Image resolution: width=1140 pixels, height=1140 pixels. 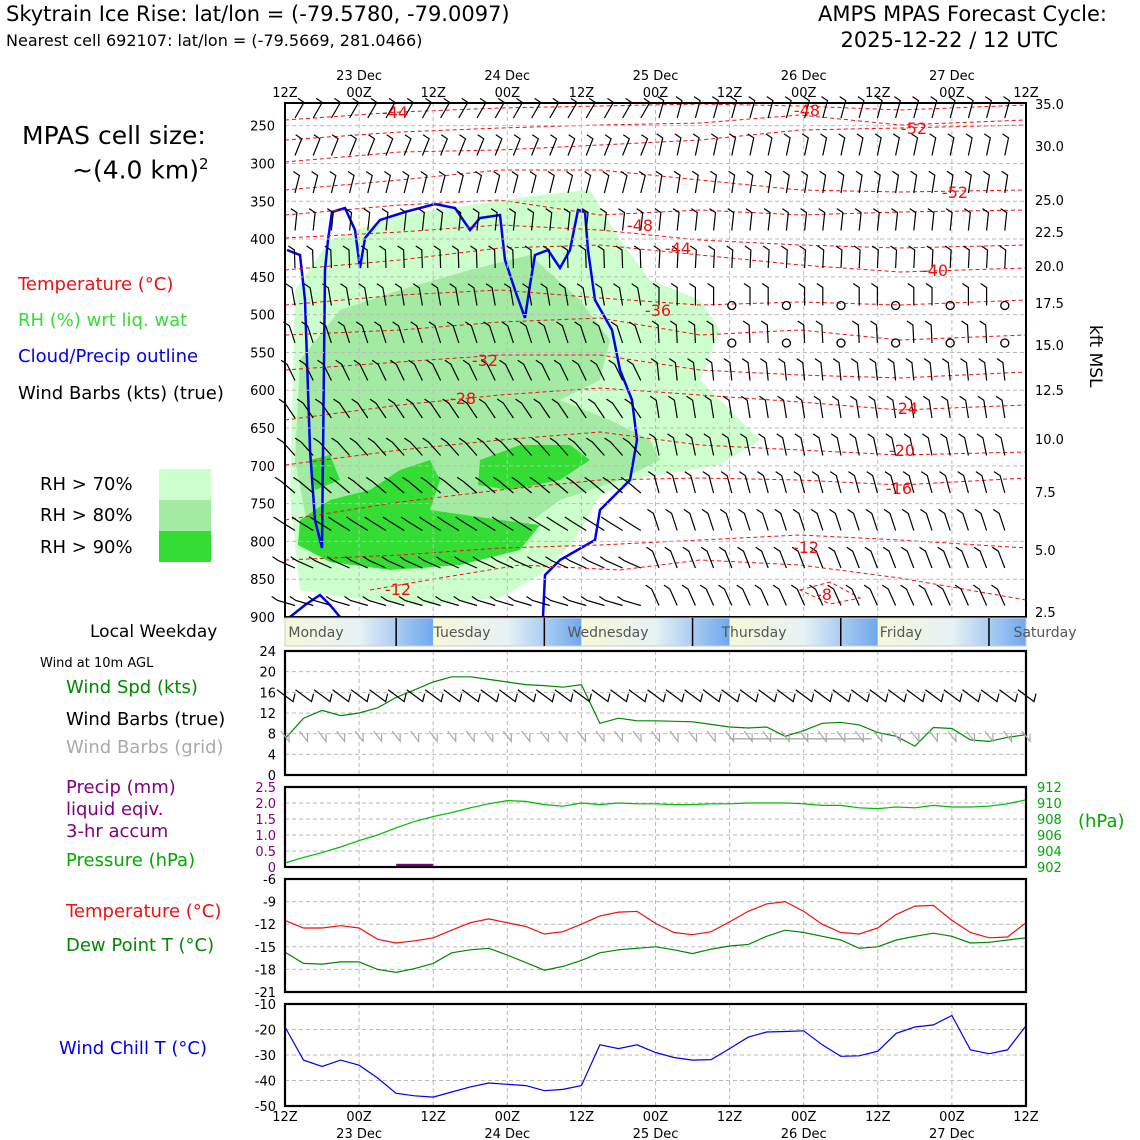 What do you see at coordinates (952, 1117) in the screenshot?
I see `bottom-time-tick: 00Z` at bounding box center [952, 1117].